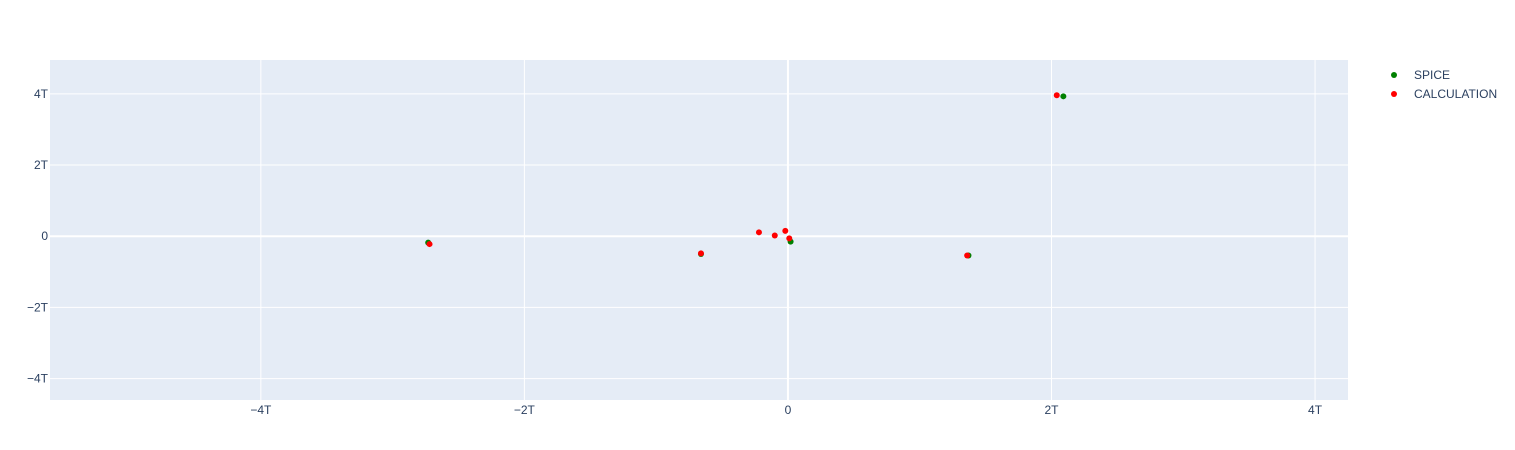 The image size is (1515, 450). Describe the element at coordinates (41, 165) in the screenshot. I see `y-tick-label: 2T` at that location.